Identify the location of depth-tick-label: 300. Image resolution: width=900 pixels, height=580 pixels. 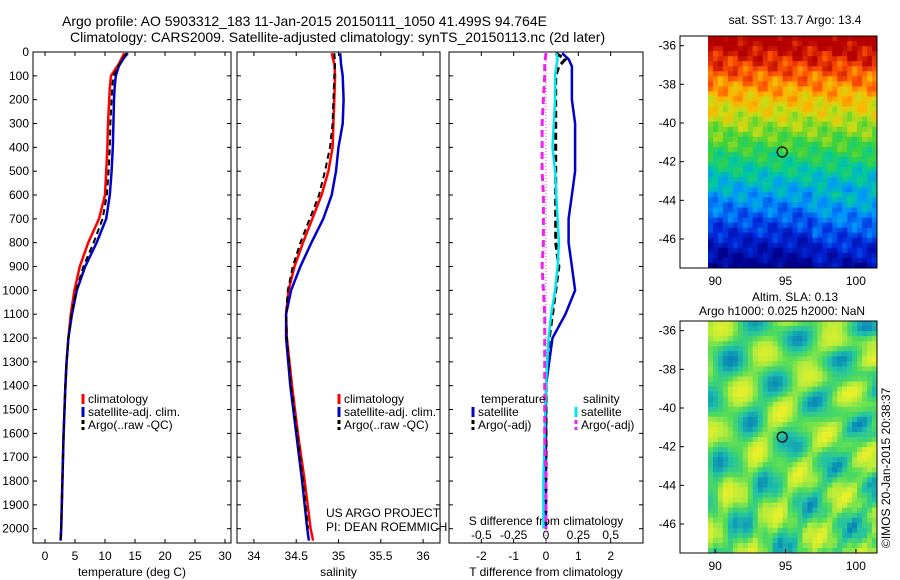
(19, 124).